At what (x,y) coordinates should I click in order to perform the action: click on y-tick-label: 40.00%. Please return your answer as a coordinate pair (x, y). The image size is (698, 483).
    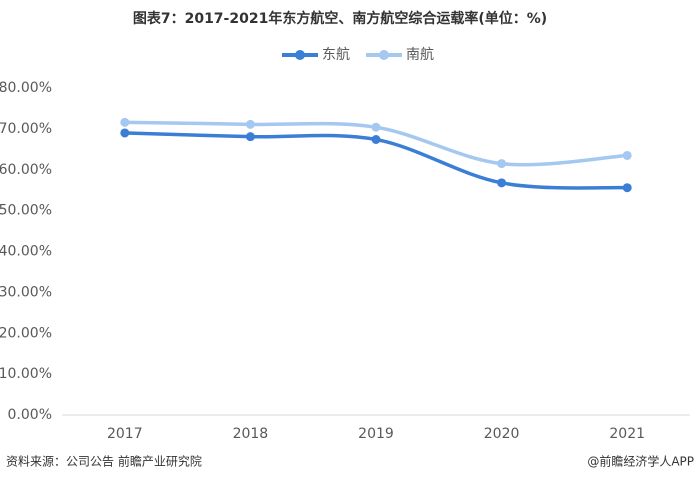
    Looking at the image, I should click on (26, 252).